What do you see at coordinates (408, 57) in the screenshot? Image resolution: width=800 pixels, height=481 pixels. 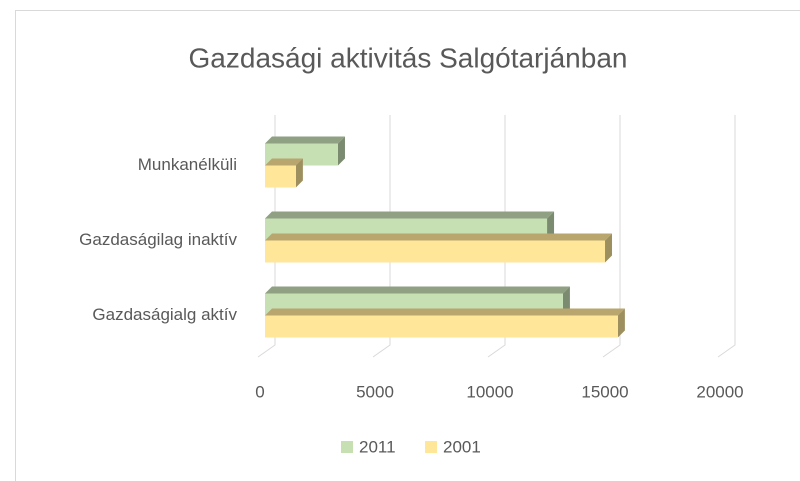 I see `chart-title: Gazdasági aktivitás Salgótarjánban` at bounding box center [408, 57].